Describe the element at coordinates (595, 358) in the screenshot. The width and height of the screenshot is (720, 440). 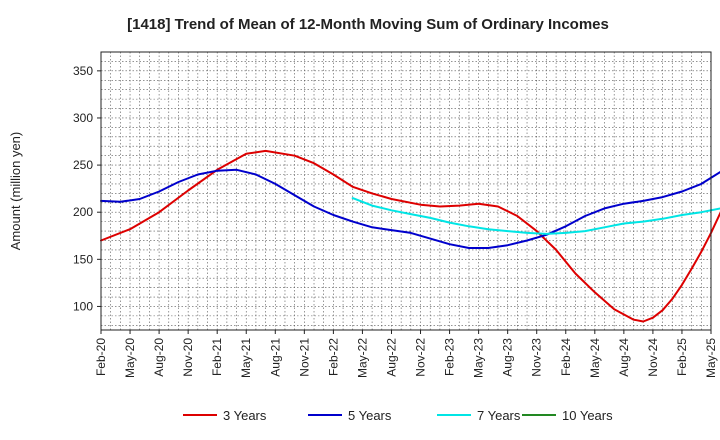
I see `x-tick-label: May-24` at that location.